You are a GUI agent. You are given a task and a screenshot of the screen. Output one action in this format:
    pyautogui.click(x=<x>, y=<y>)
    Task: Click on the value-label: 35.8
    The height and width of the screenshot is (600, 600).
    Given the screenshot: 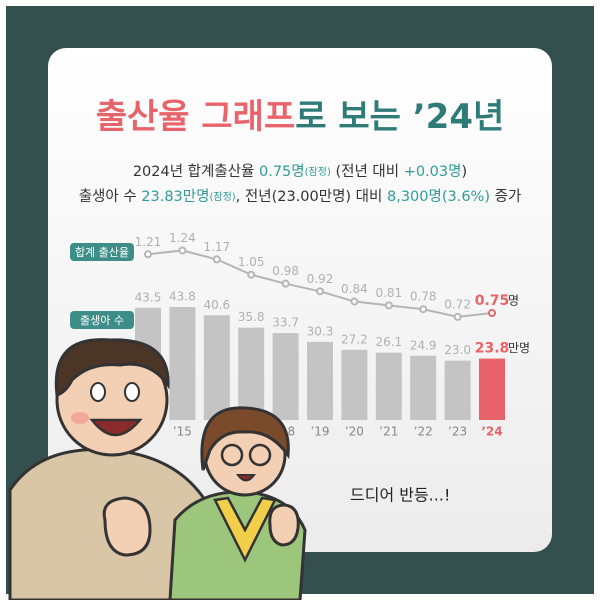 What is the action you would take?
    pyautogui.click(x=251, y=317)
    